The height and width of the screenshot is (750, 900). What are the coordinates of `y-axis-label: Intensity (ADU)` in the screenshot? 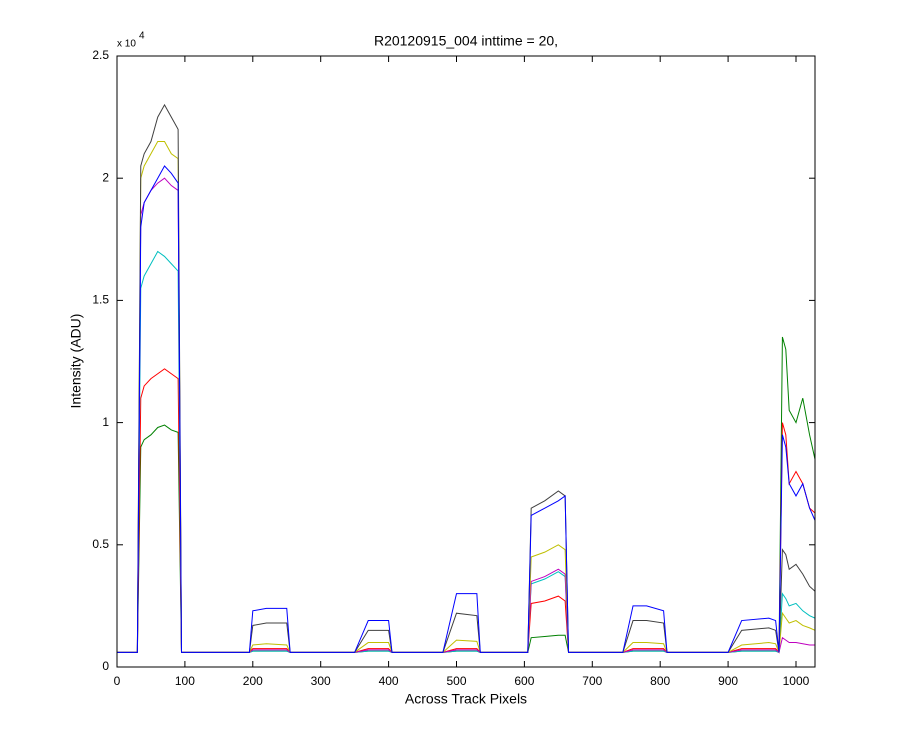 It's located at (76, 361).